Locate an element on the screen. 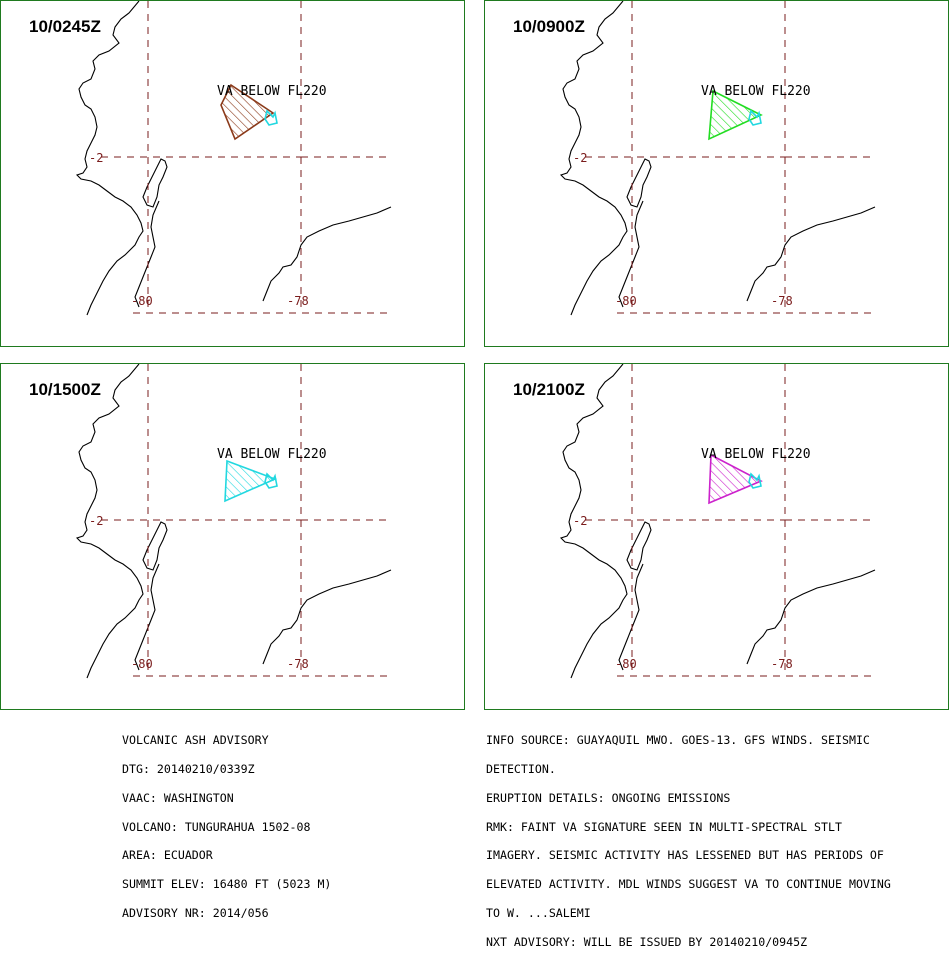 This screenshot has height=957, width=950. panel-time-label: 10/0245Z is located at coordinates (65, 26).